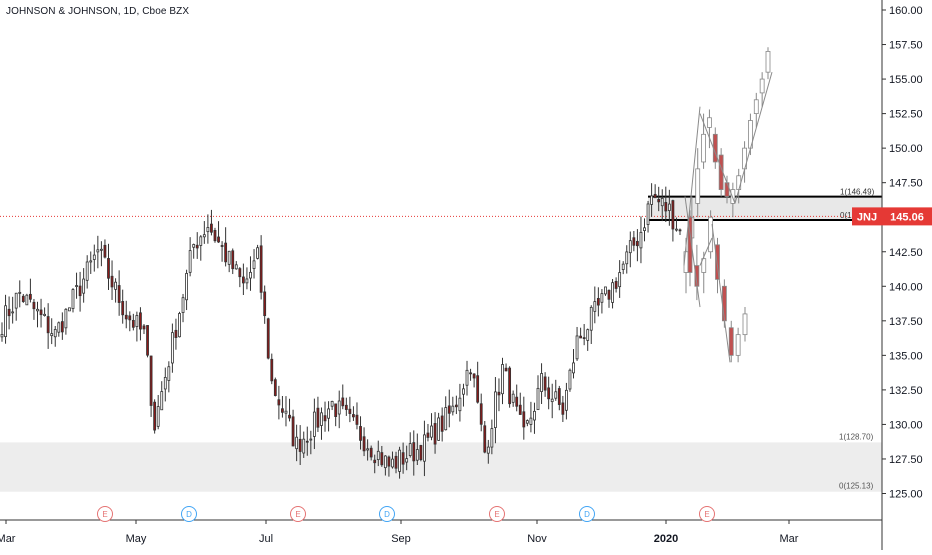 The height and width of the screenshot is (555, 932). I want to click on y-tick-label: 142.50, so click(906, 253).